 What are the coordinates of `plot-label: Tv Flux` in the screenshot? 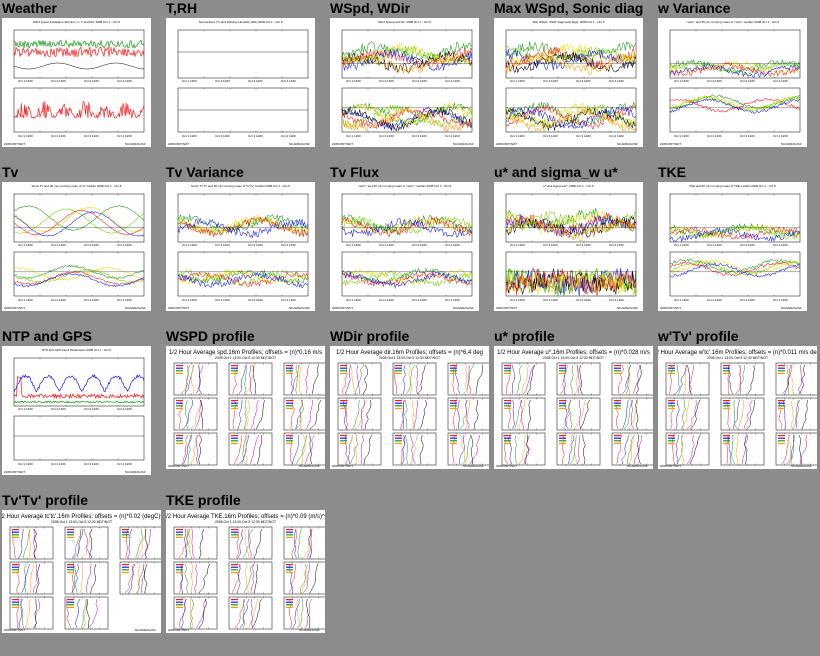 It's located at (355, 172).